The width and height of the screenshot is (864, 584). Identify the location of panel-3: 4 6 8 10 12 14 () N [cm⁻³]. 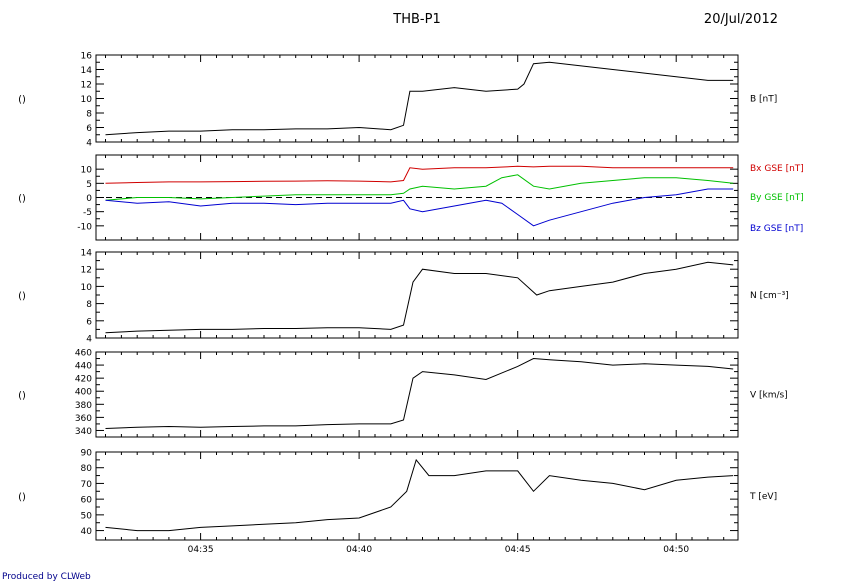
(403, 297).